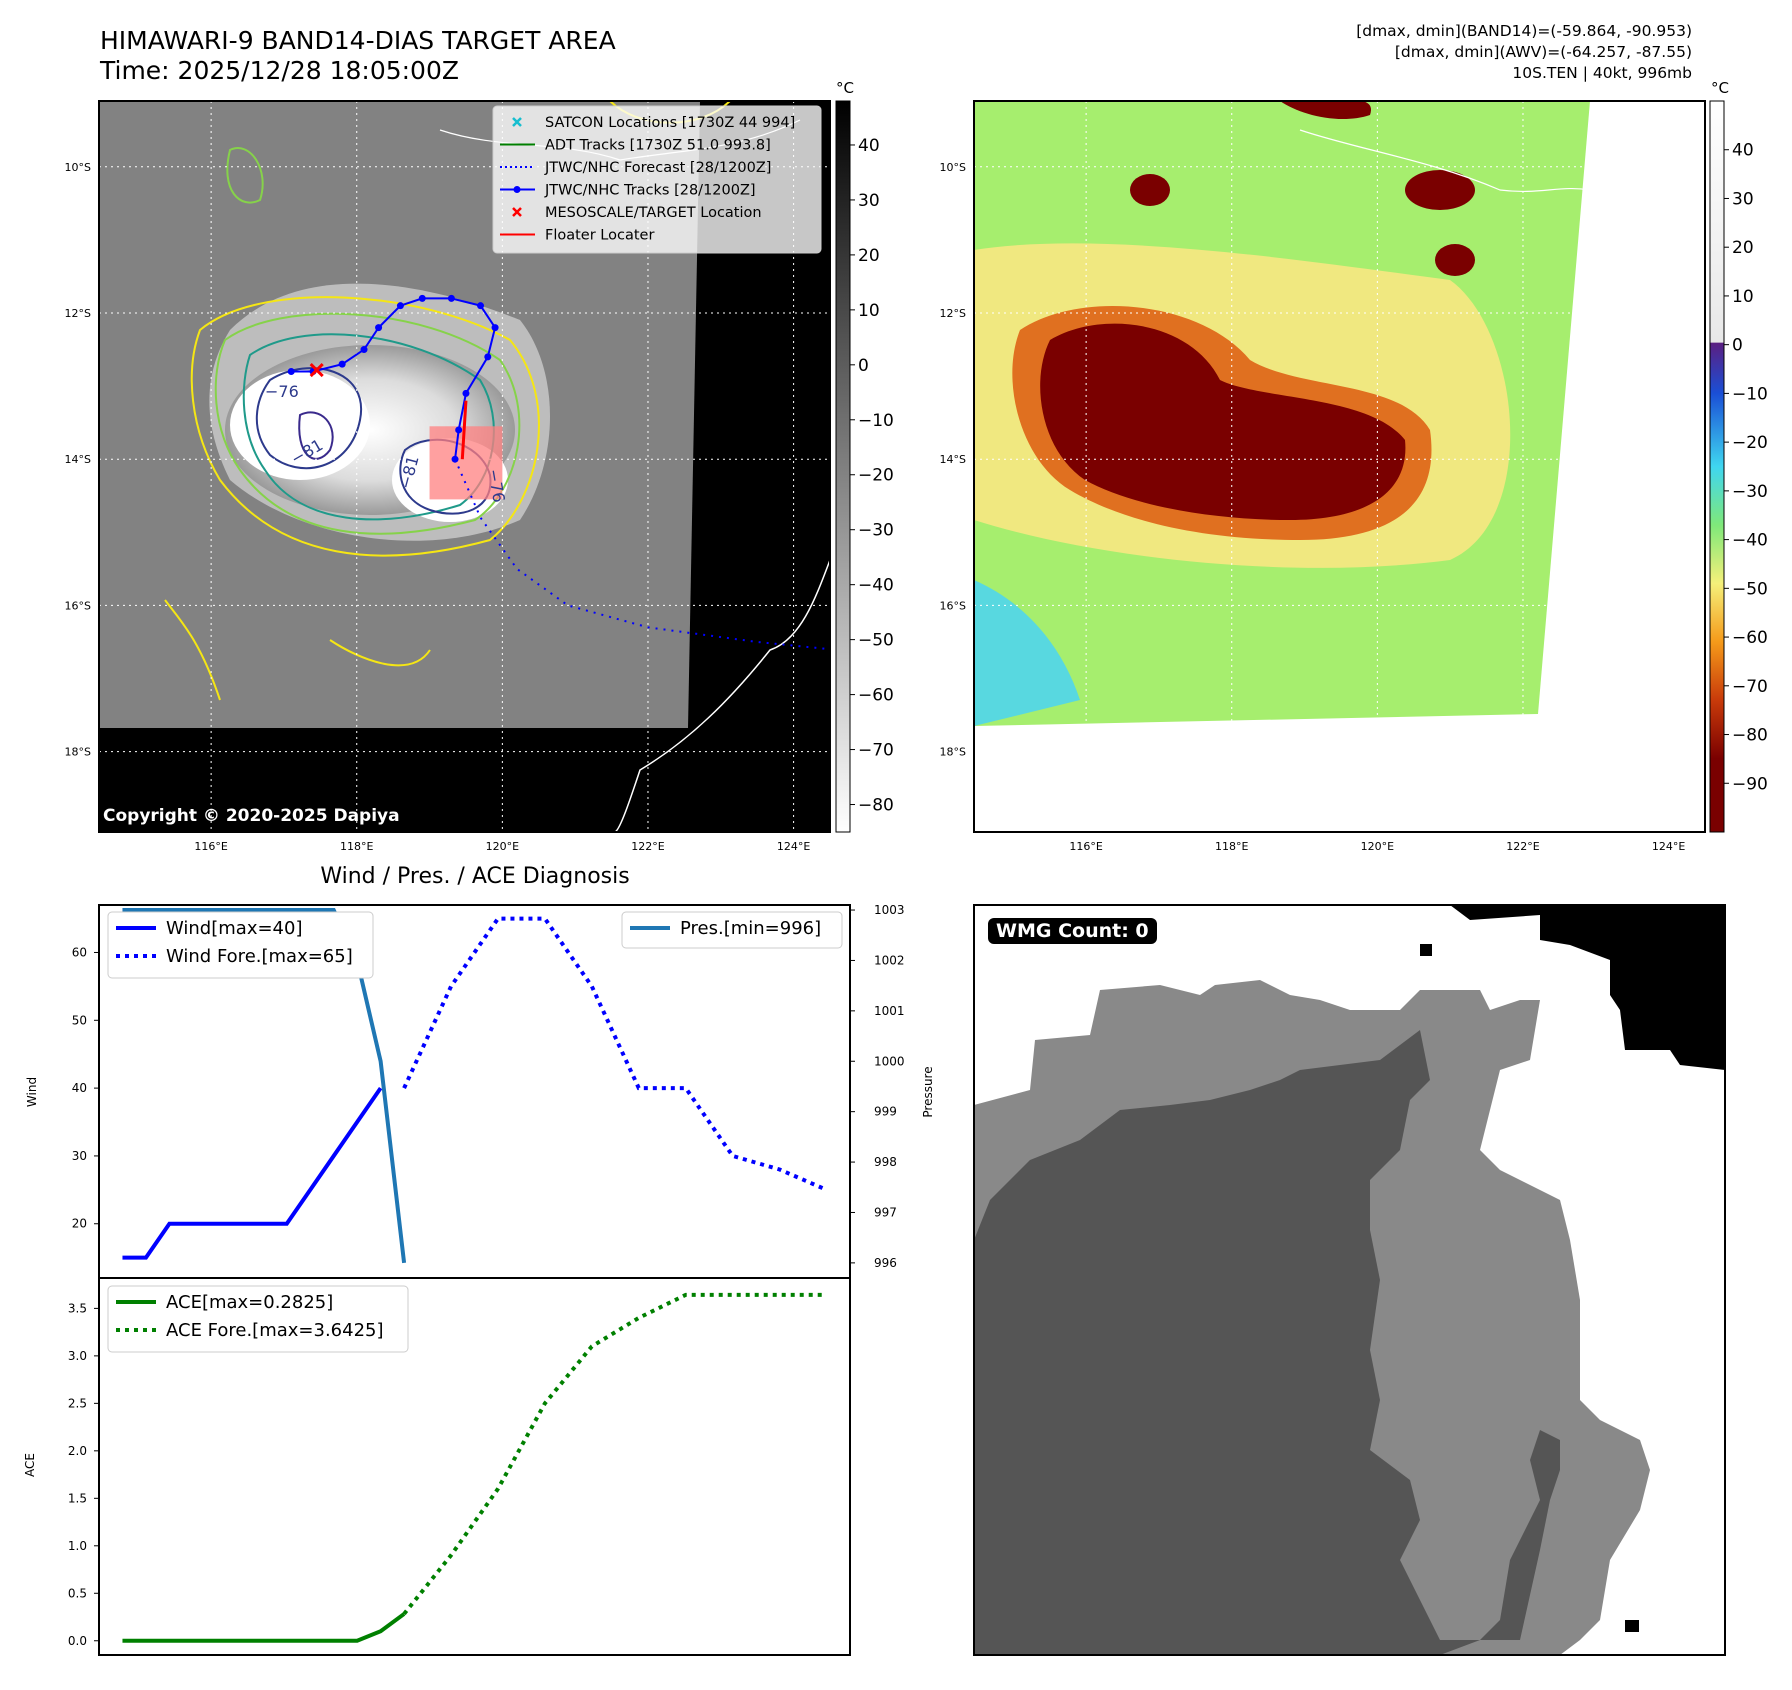 The width and height of the screenshot is (1792, 1690). I want to click on legend-label: ACE[max=0.2825], so click(249, 1302).